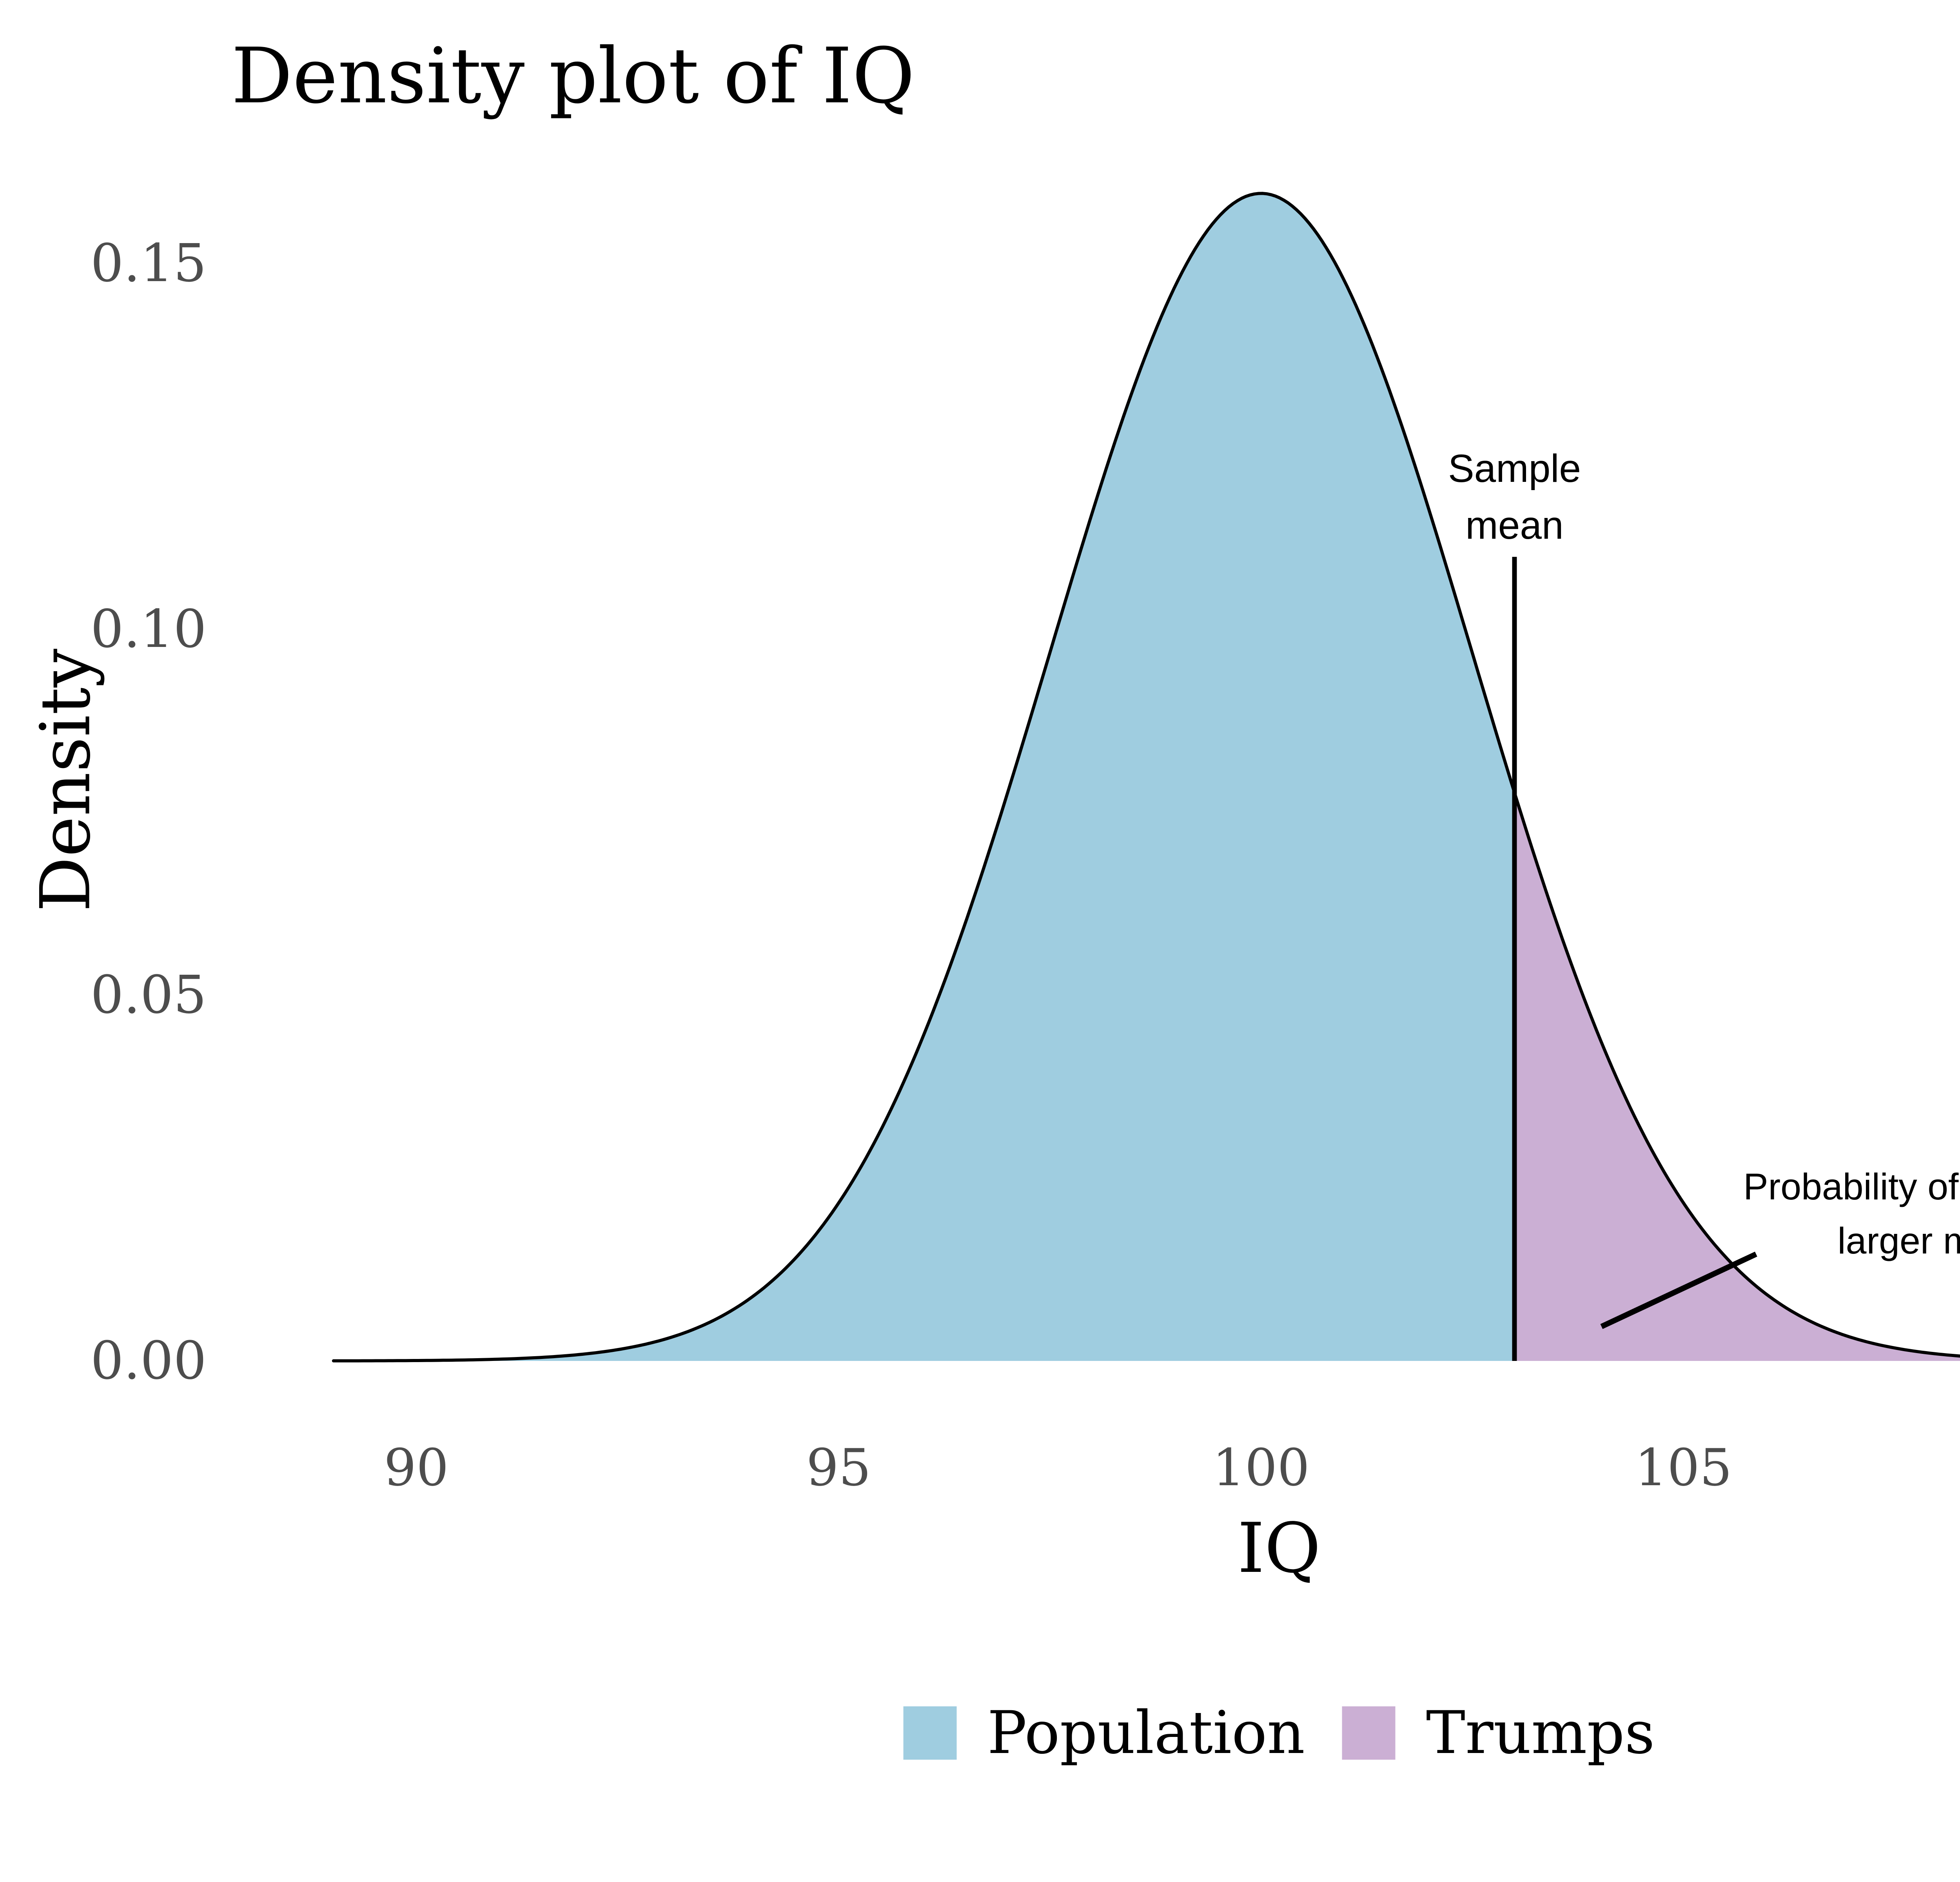  What do you see at coordinates (148, 629) in the screenshot?
I see `y-tick-label-0.10: 0.10` at bounding box center [148, 629].